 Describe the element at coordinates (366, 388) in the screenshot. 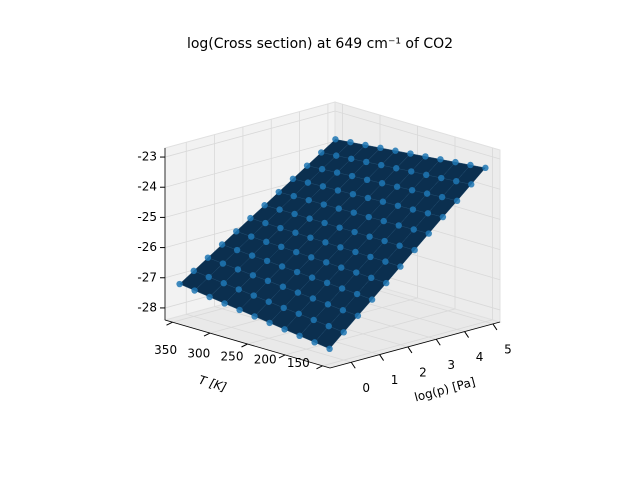

I see `x-tick-label: 0` at that location.